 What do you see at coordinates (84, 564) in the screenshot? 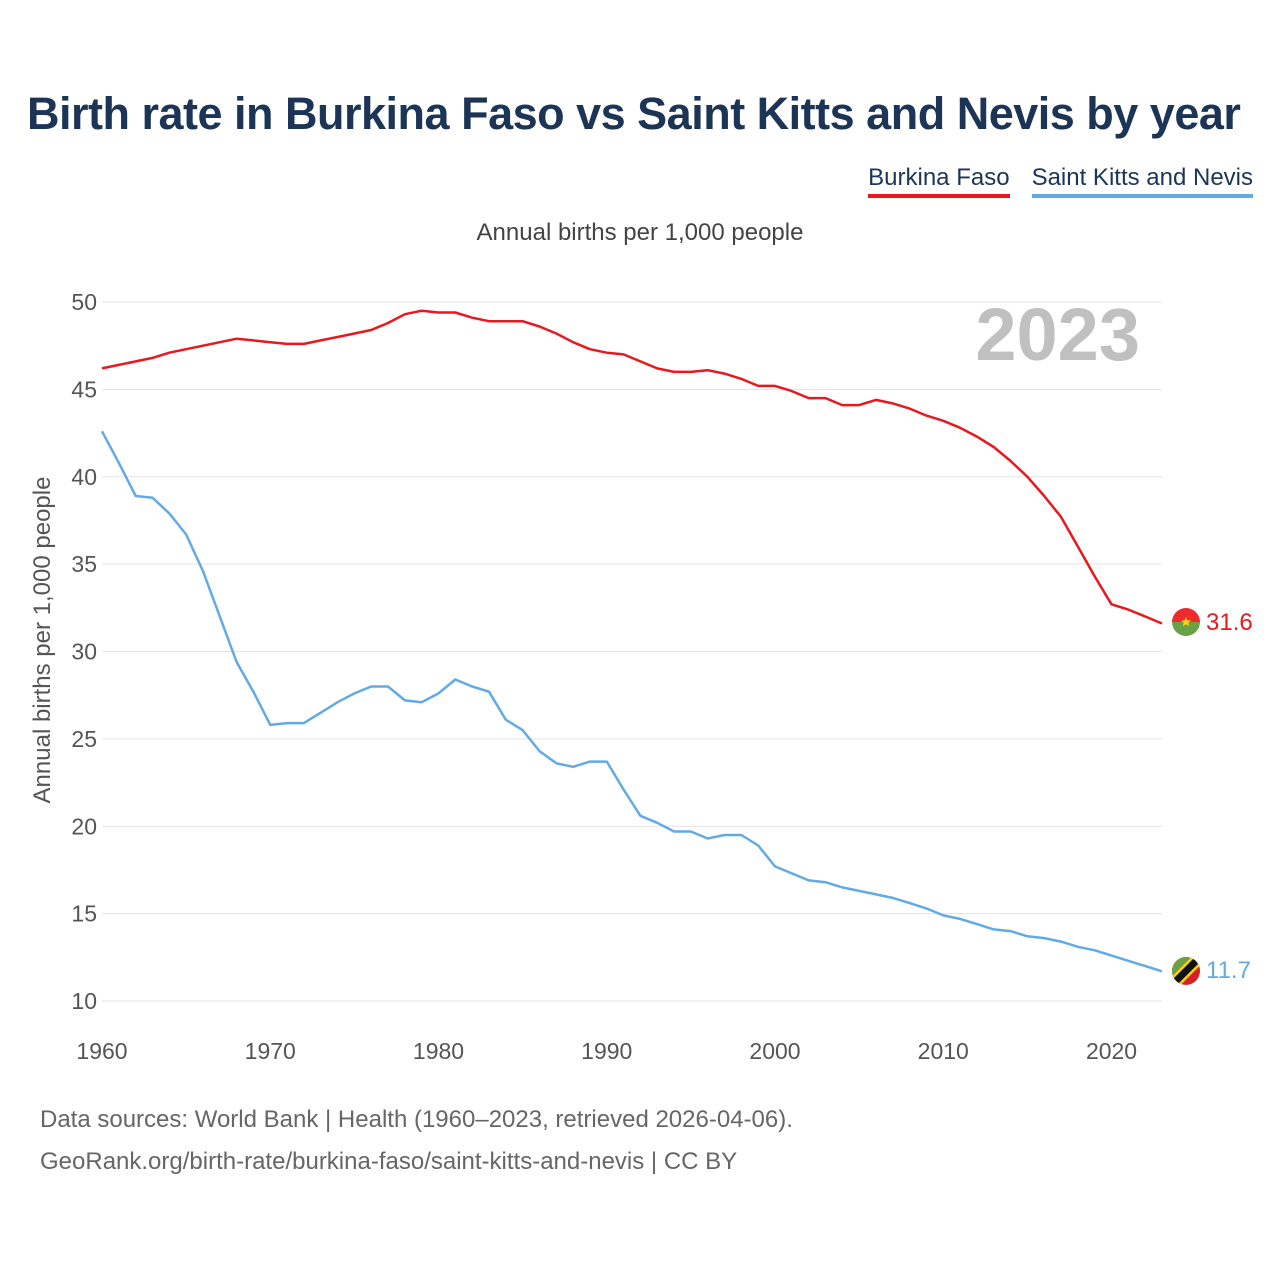
I see `y-tick-label: 35` at bounding box center [84, 564].